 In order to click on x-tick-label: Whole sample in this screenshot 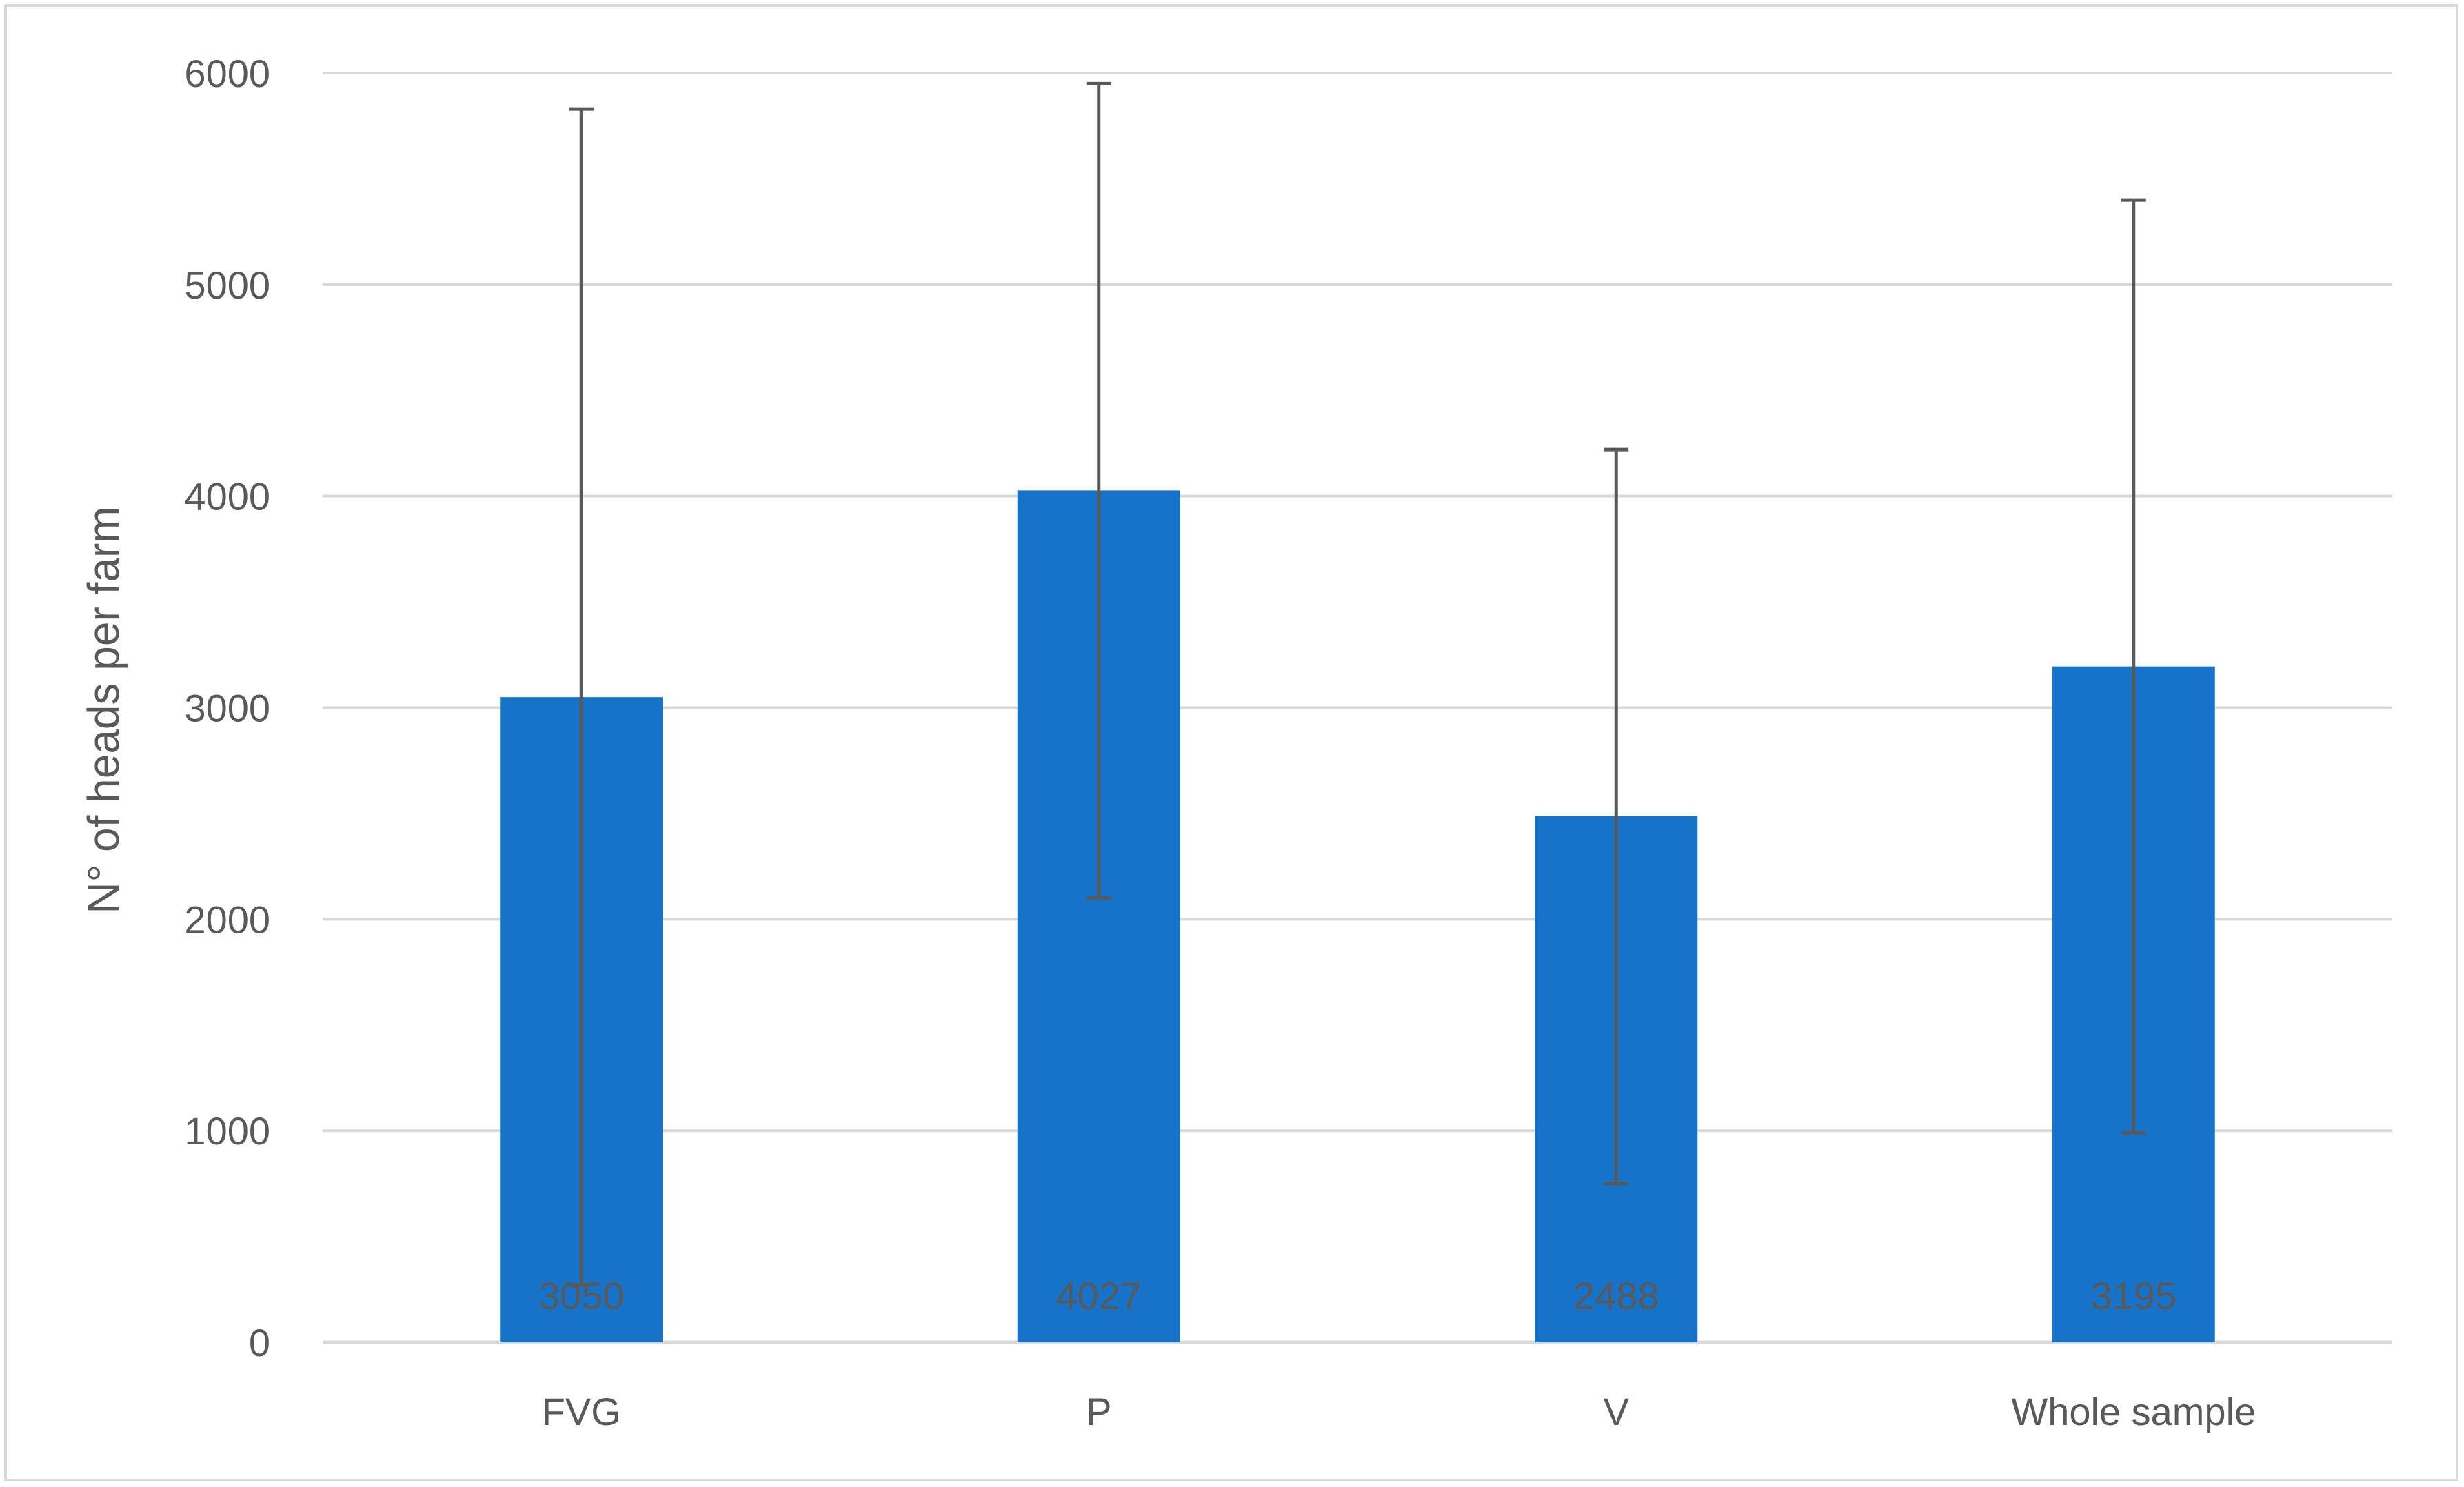, I will do `click(2133, 1411)`.